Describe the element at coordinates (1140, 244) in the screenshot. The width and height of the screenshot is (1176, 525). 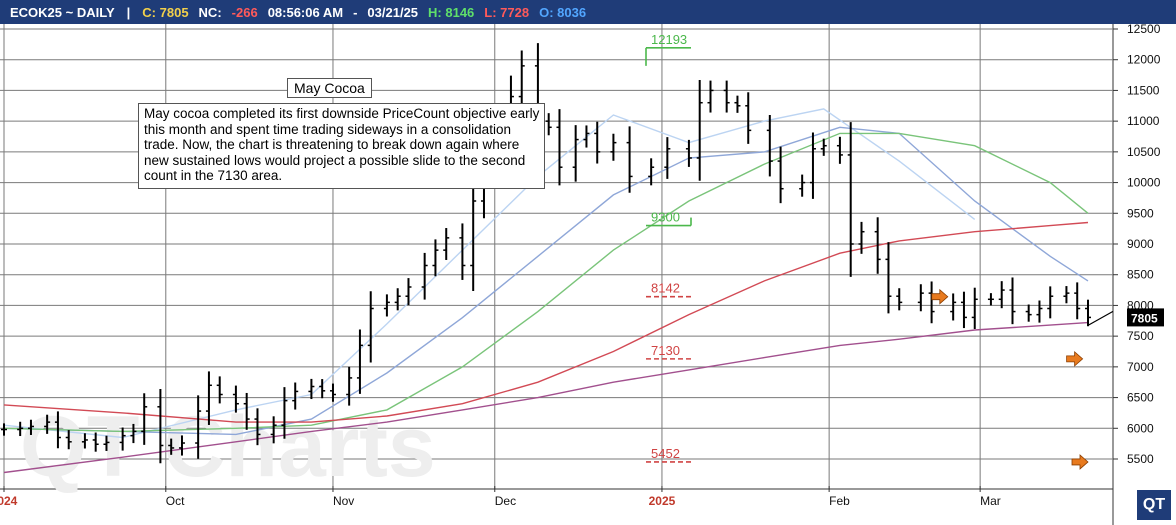
I see `y-tick-label: 9000` at that location.